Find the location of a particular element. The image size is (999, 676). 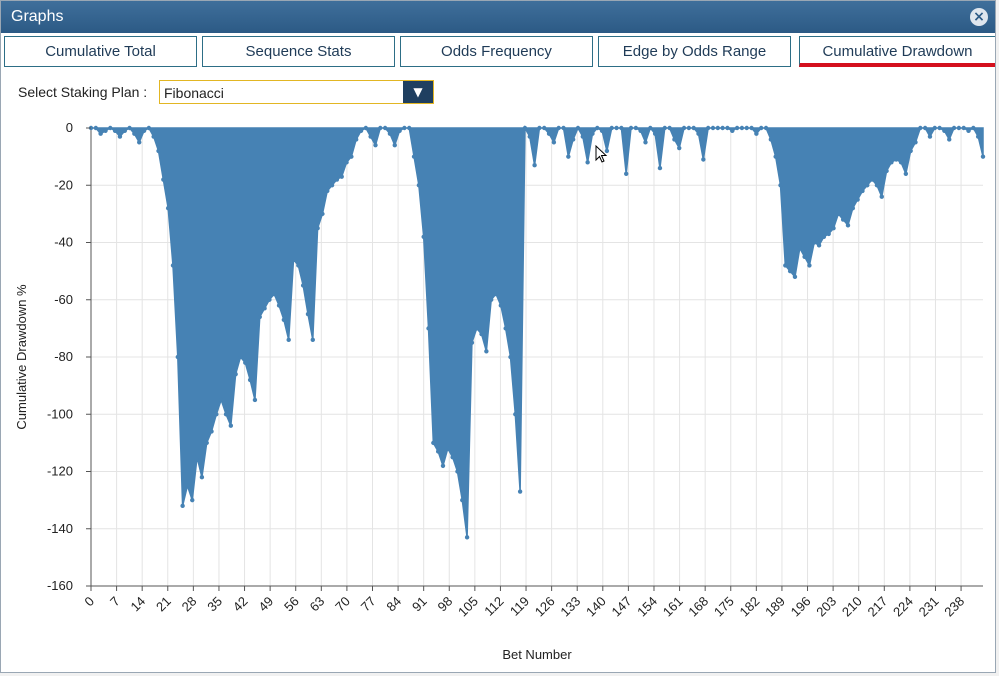

x-tick-label: 133 is located at coordinates (570, 607).